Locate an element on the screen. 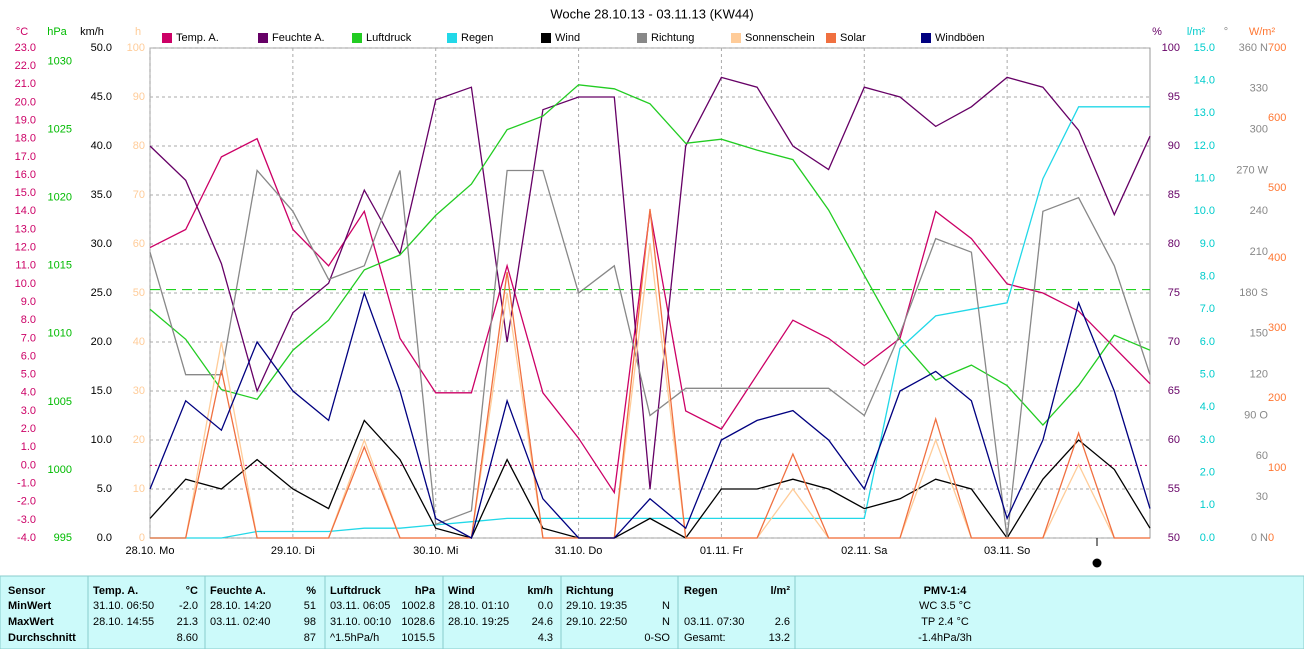 The width and height of the screenshot is (1304, 649). table-cell-value: 2.6 is located at coordinates (782, 622).